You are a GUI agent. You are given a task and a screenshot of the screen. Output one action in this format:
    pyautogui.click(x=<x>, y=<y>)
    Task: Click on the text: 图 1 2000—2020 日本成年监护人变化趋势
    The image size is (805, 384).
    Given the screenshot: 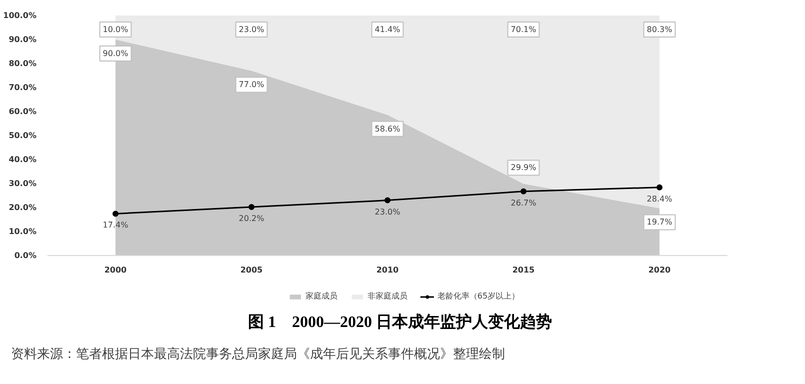 What is the action you would take?
    pyautogui.click(x=400, y=322)
    